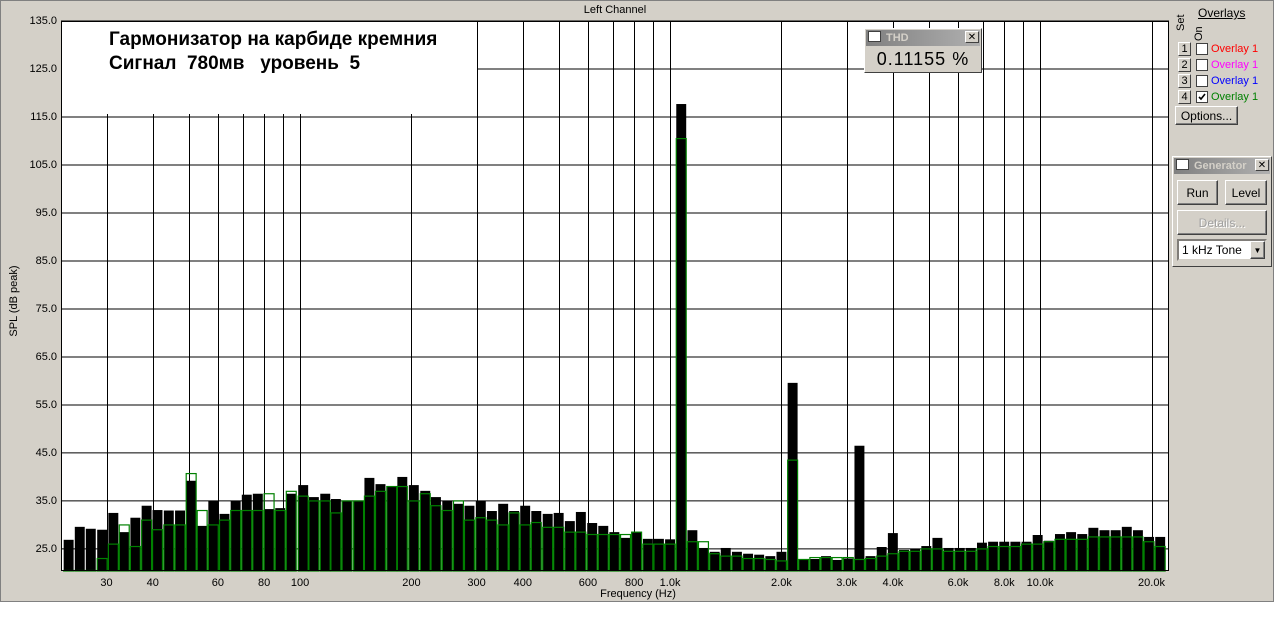  Describe the element at coordinates (972, 37) in the screenshot. I see `thd-close: ✕` at that location.